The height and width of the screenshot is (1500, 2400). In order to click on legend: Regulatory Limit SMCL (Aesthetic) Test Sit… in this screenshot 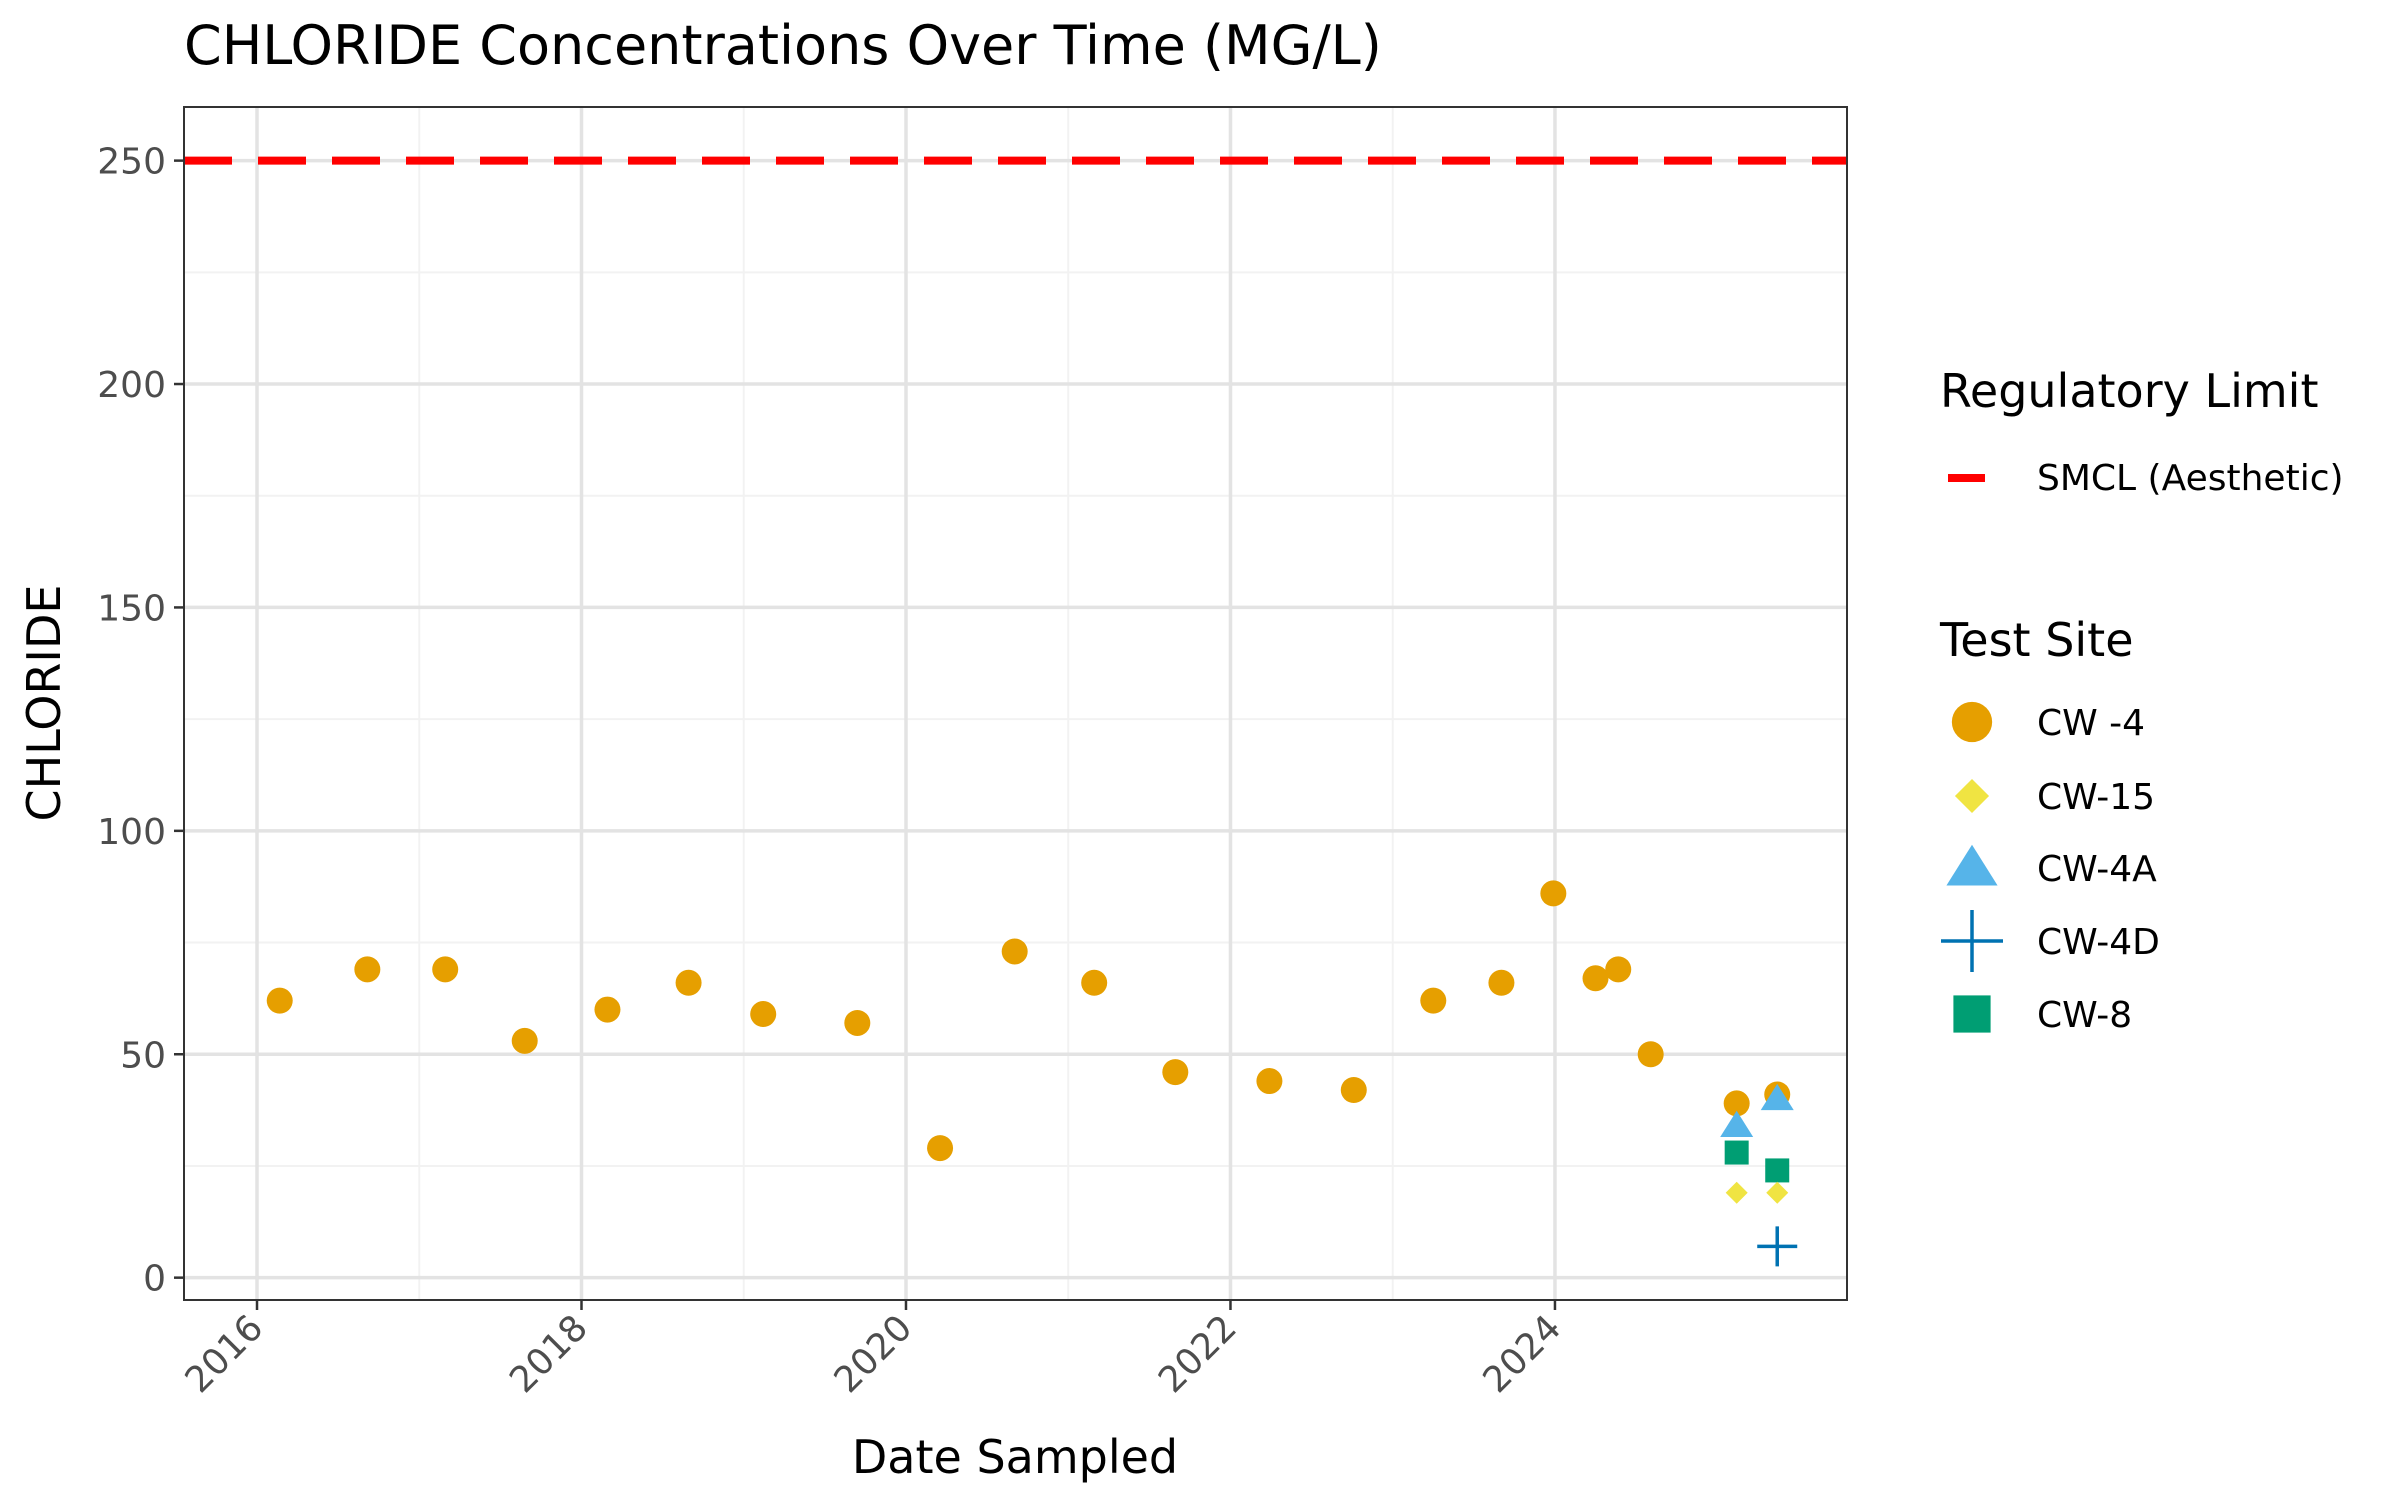, I will do `click(2141, 700)`.